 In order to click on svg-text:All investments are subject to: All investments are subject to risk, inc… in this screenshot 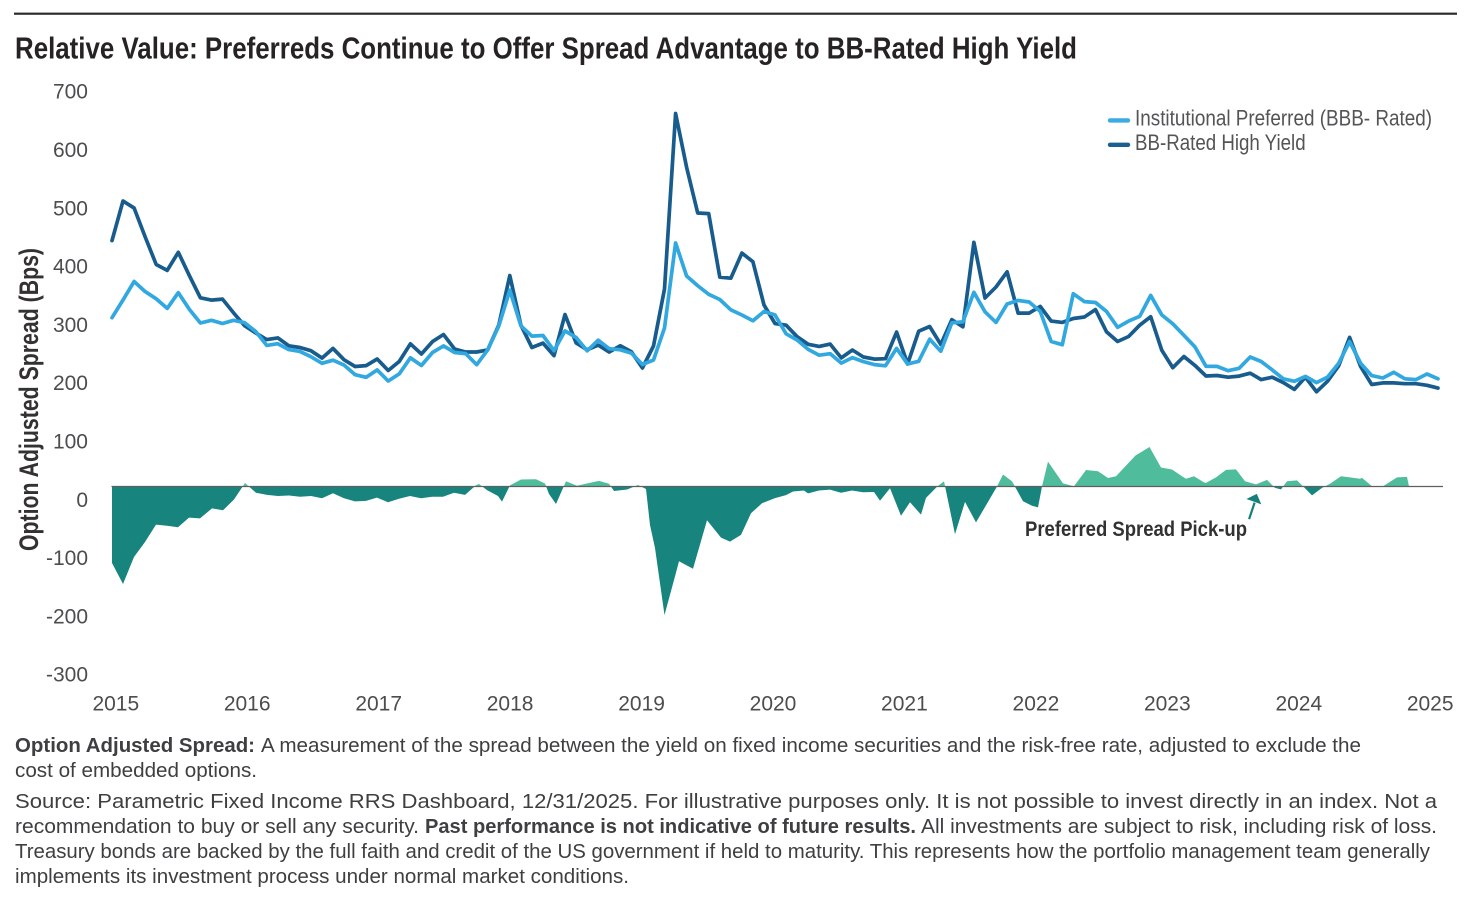, I will do `click(1179, 827)`.